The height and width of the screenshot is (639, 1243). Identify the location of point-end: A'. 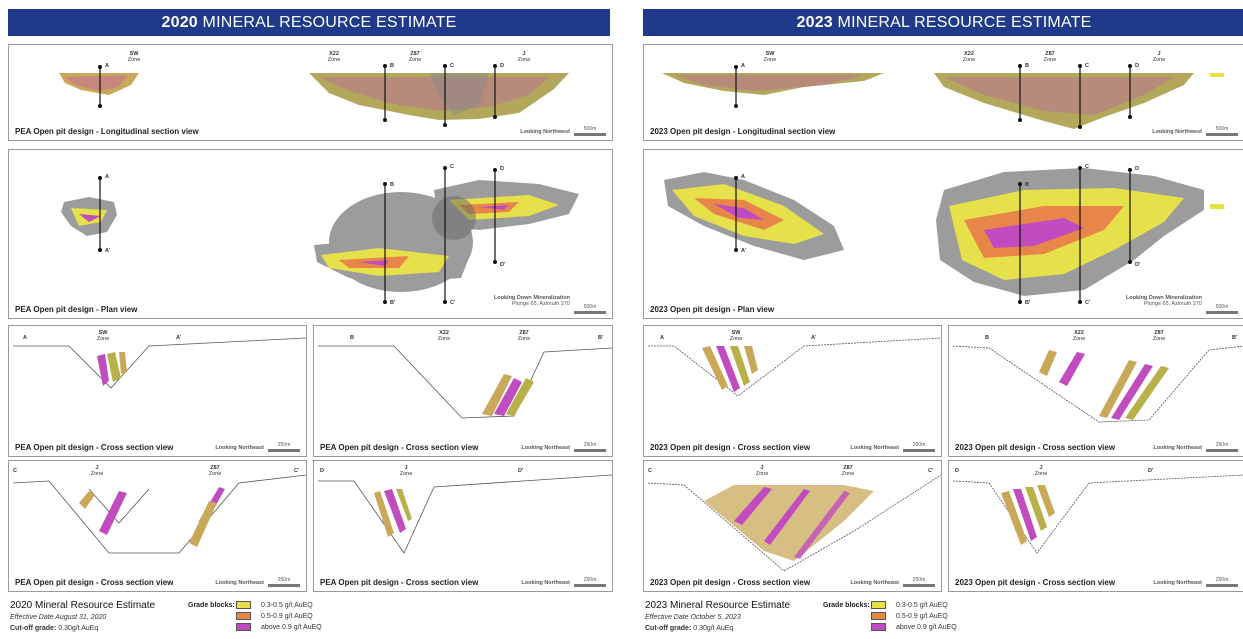
(814, 338).